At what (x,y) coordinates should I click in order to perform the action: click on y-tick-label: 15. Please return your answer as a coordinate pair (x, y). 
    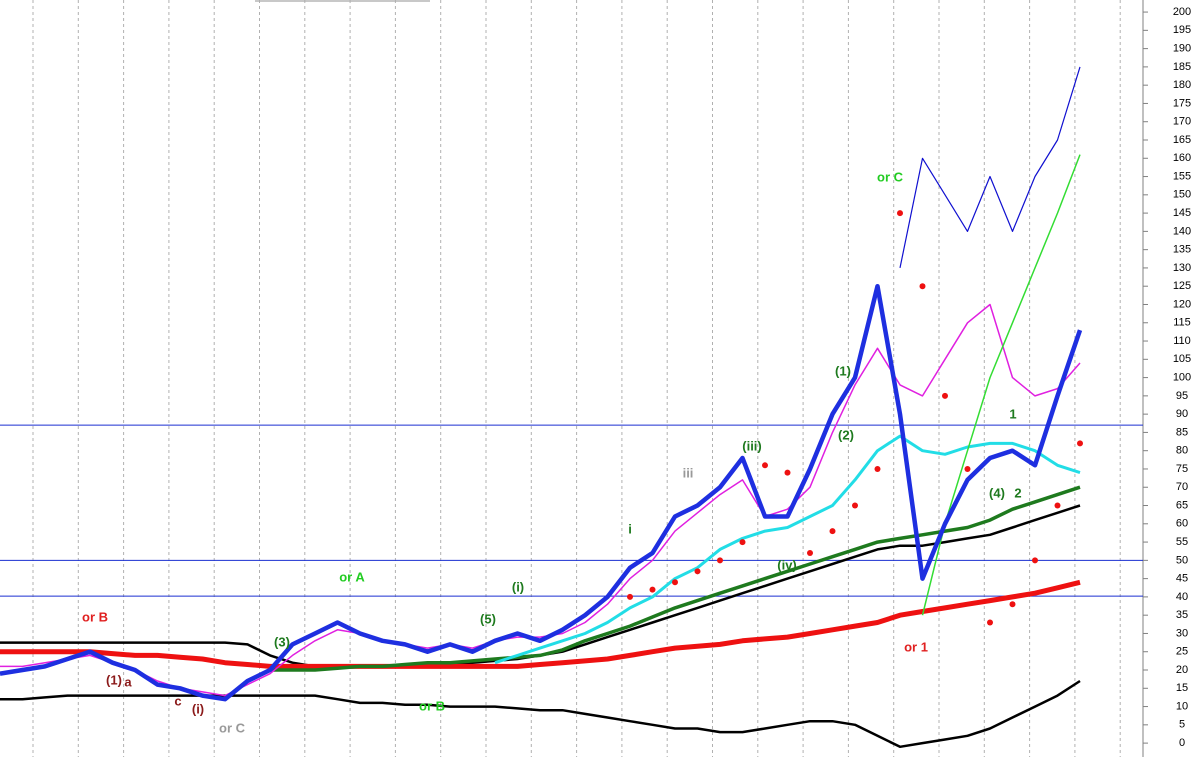
    Looking at the image, I should click on (1182, 688).